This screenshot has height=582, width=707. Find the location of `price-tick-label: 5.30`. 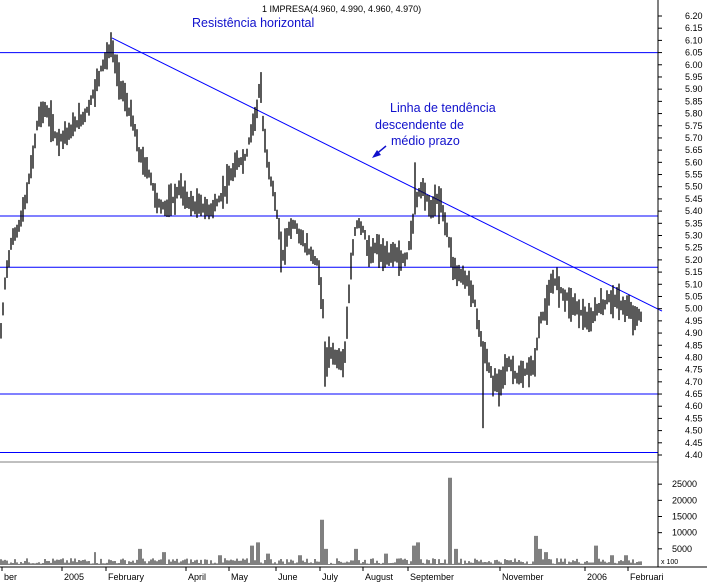

price-tick-label: 5.30 is located at coordinates (694, 236).